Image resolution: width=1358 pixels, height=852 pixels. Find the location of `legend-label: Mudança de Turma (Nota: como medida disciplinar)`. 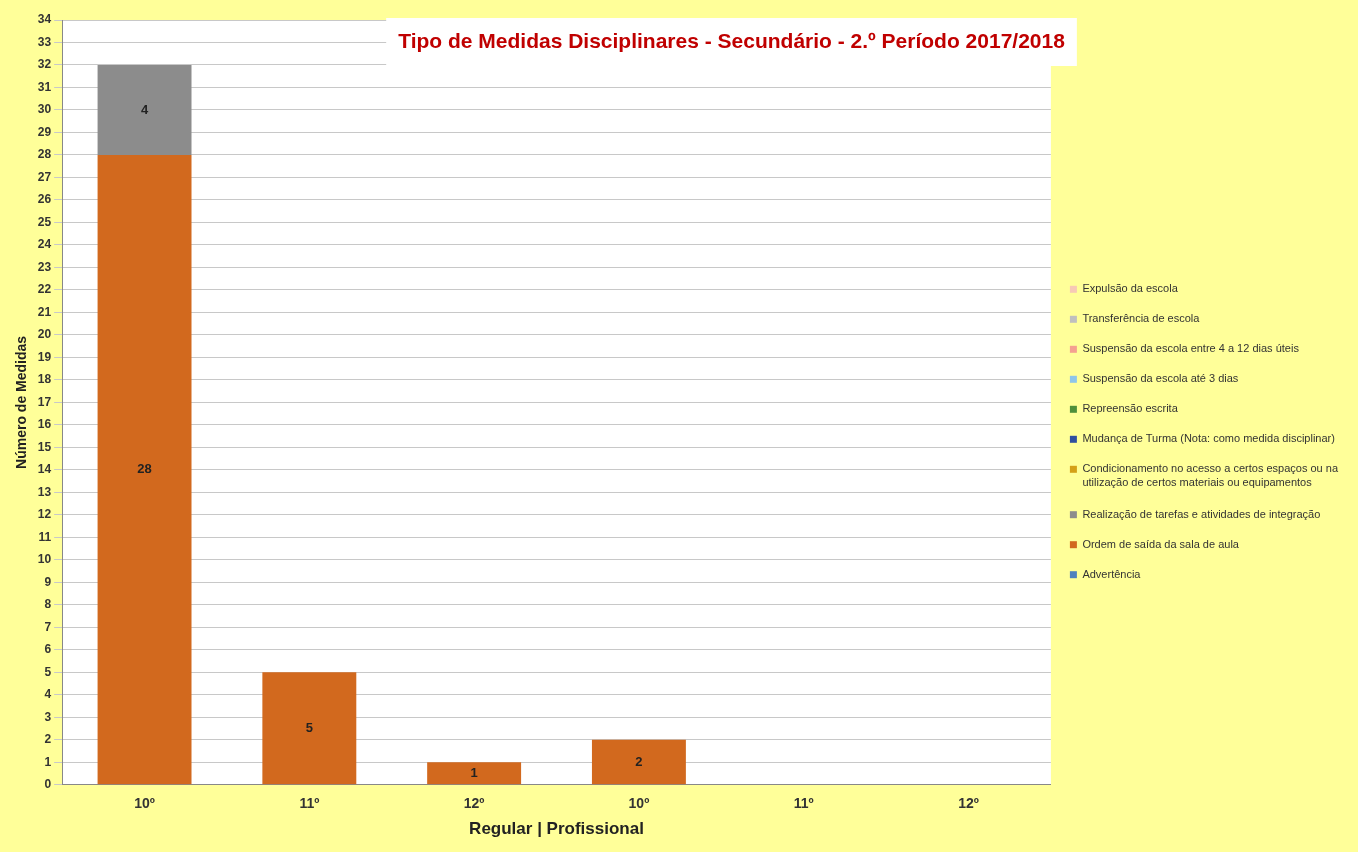

legend-label: Mudança de Turma (Nota: como medida disciplinar) is located at coordinates (1208, 438).